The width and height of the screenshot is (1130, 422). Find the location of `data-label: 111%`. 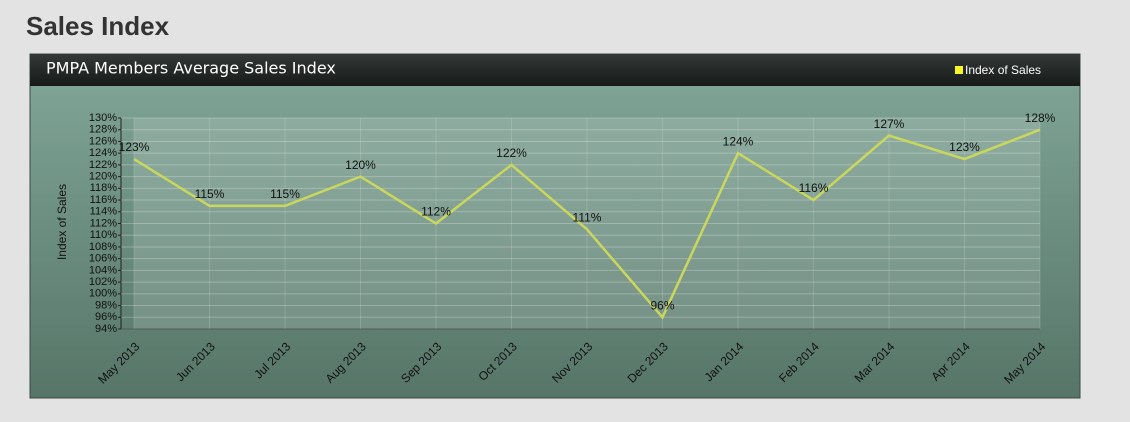

data-label: 111% is located at coordinates (587, 218).